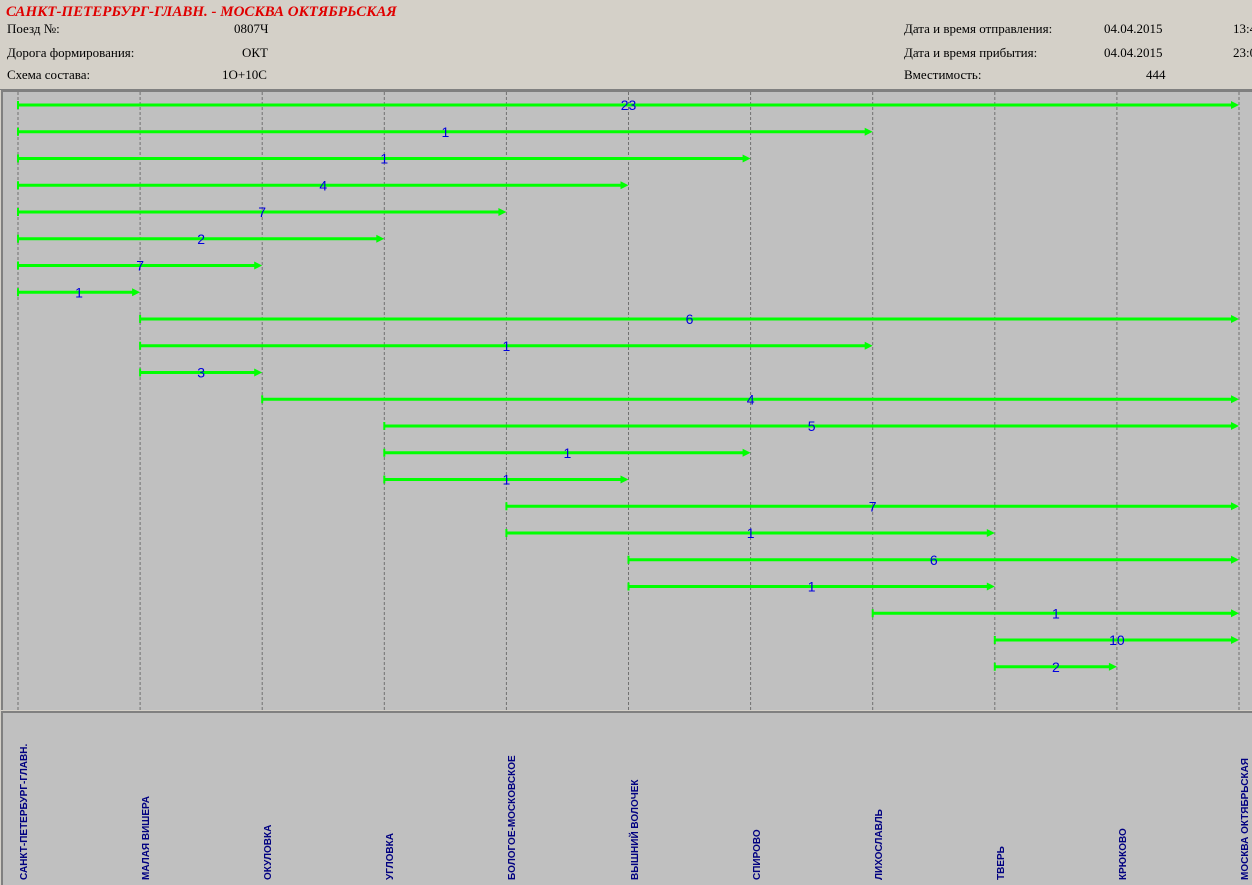 The image size is (1252, 885). I want to click on arrival-time: 23:0, so click(1242, 52).